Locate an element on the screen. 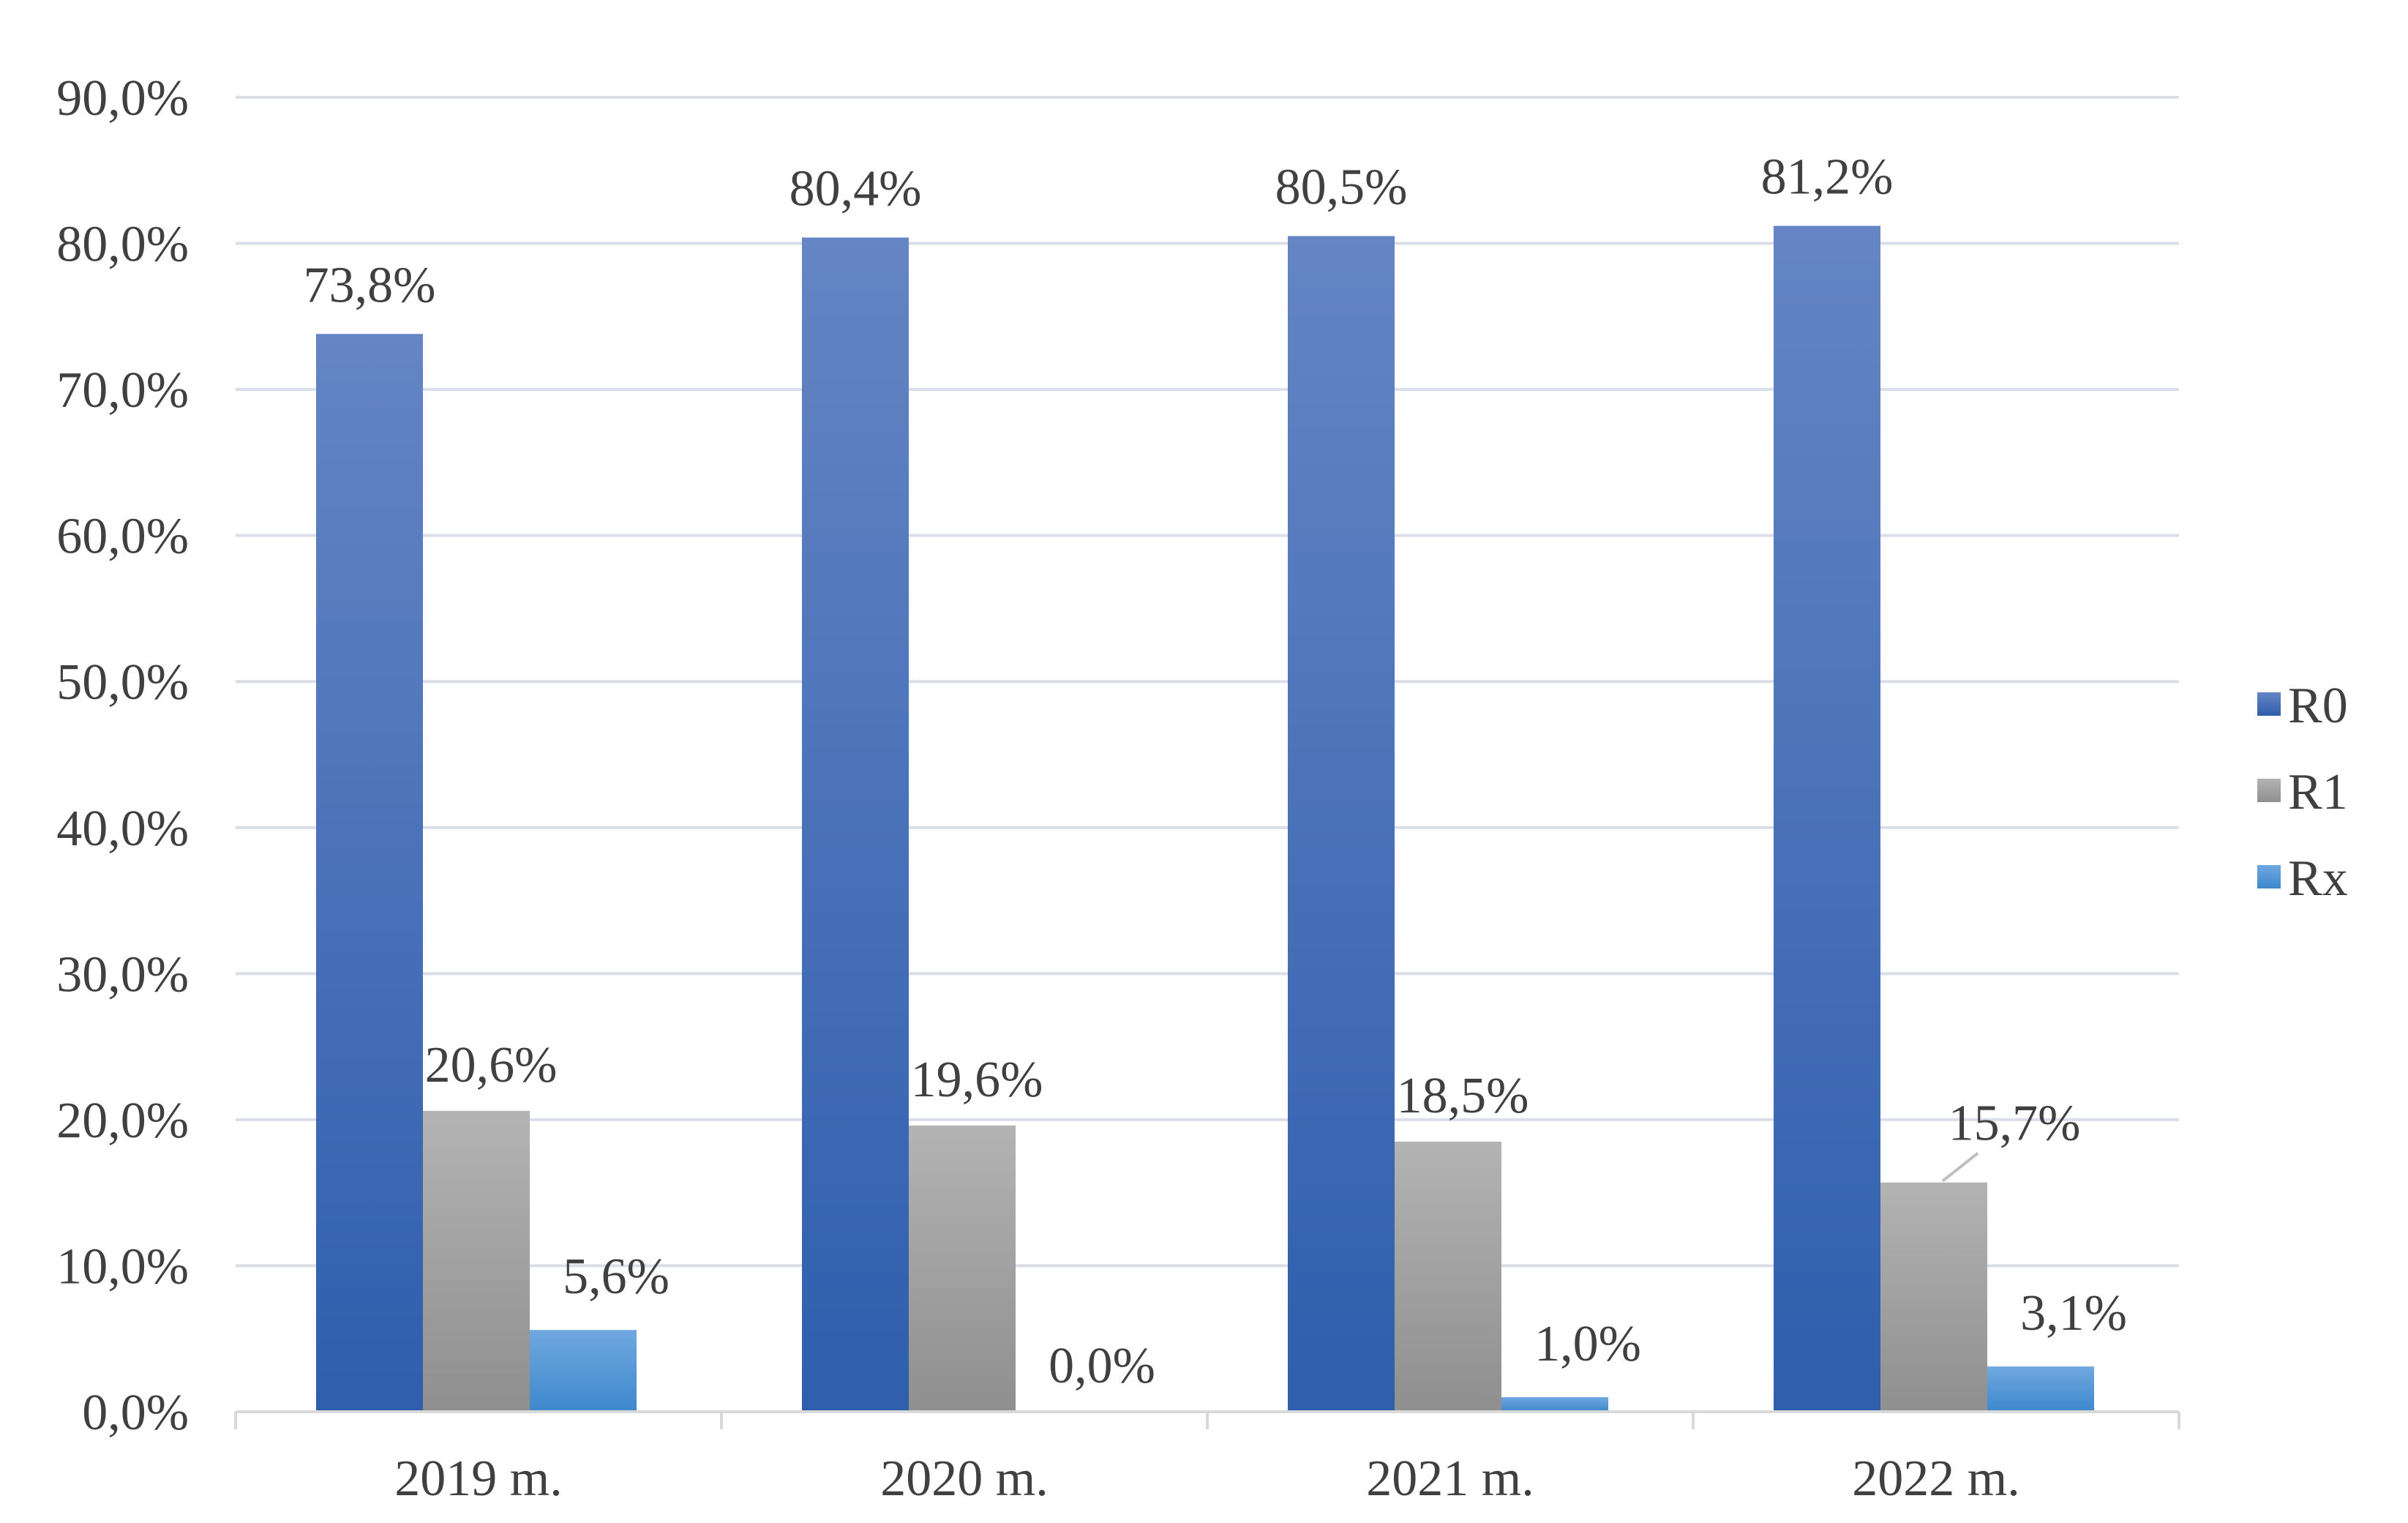 The image size is (2408, 1523). data-label-r0-3: 80,5% is located at coordinates (1341, 188).